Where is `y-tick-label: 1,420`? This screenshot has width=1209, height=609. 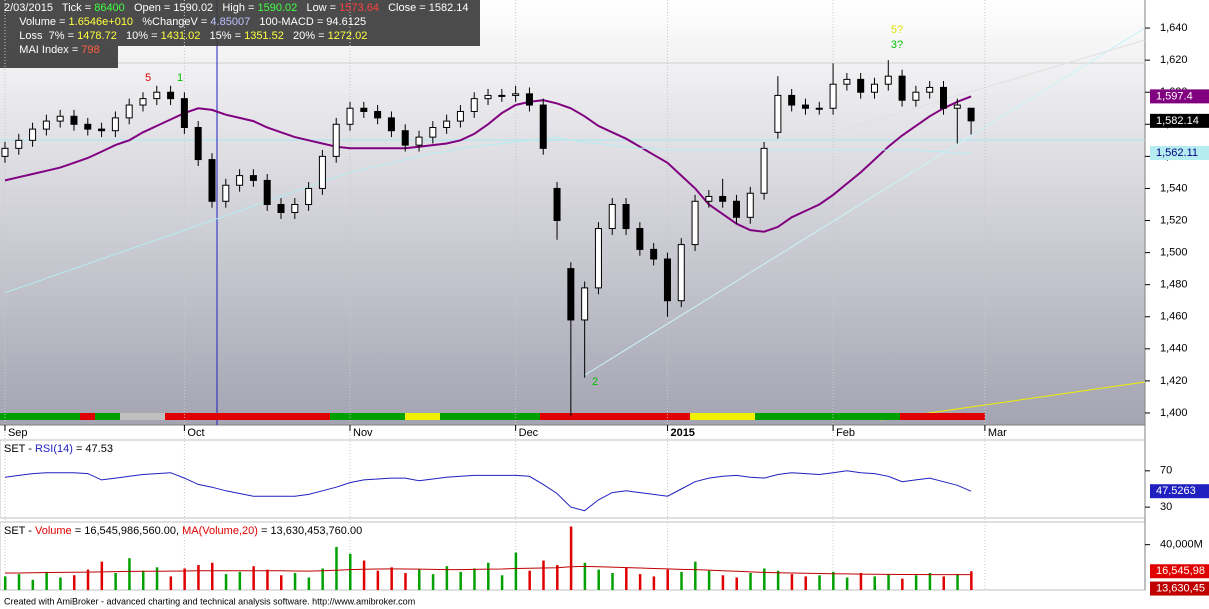 y-tick-label: 1,420 is located at coordinates (1174, 381).